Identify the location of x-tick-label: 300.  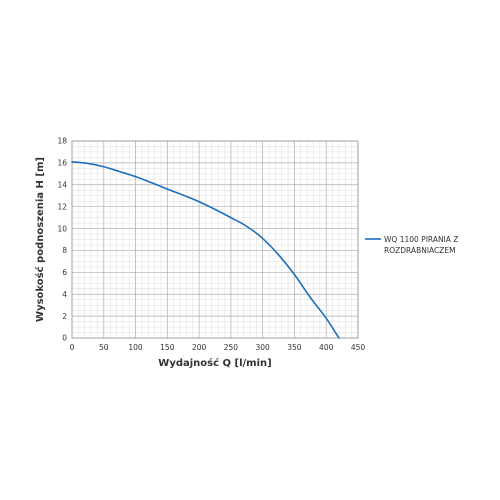
(263, 347).